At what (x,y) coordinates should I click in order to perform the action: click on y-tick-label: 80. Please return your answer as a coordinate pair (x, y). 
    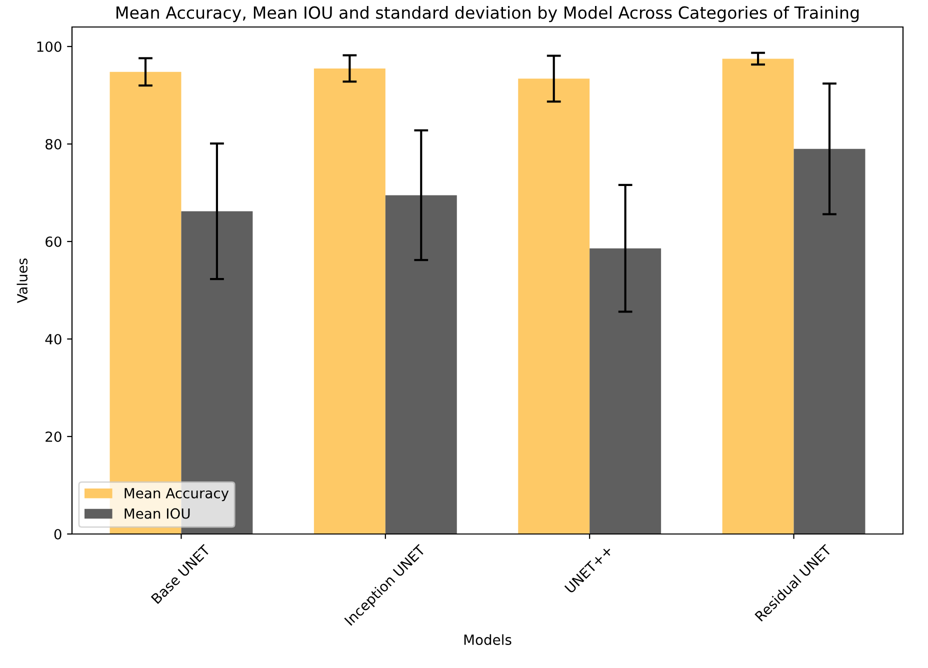
    Looking at the image, I should click on (54, 144).